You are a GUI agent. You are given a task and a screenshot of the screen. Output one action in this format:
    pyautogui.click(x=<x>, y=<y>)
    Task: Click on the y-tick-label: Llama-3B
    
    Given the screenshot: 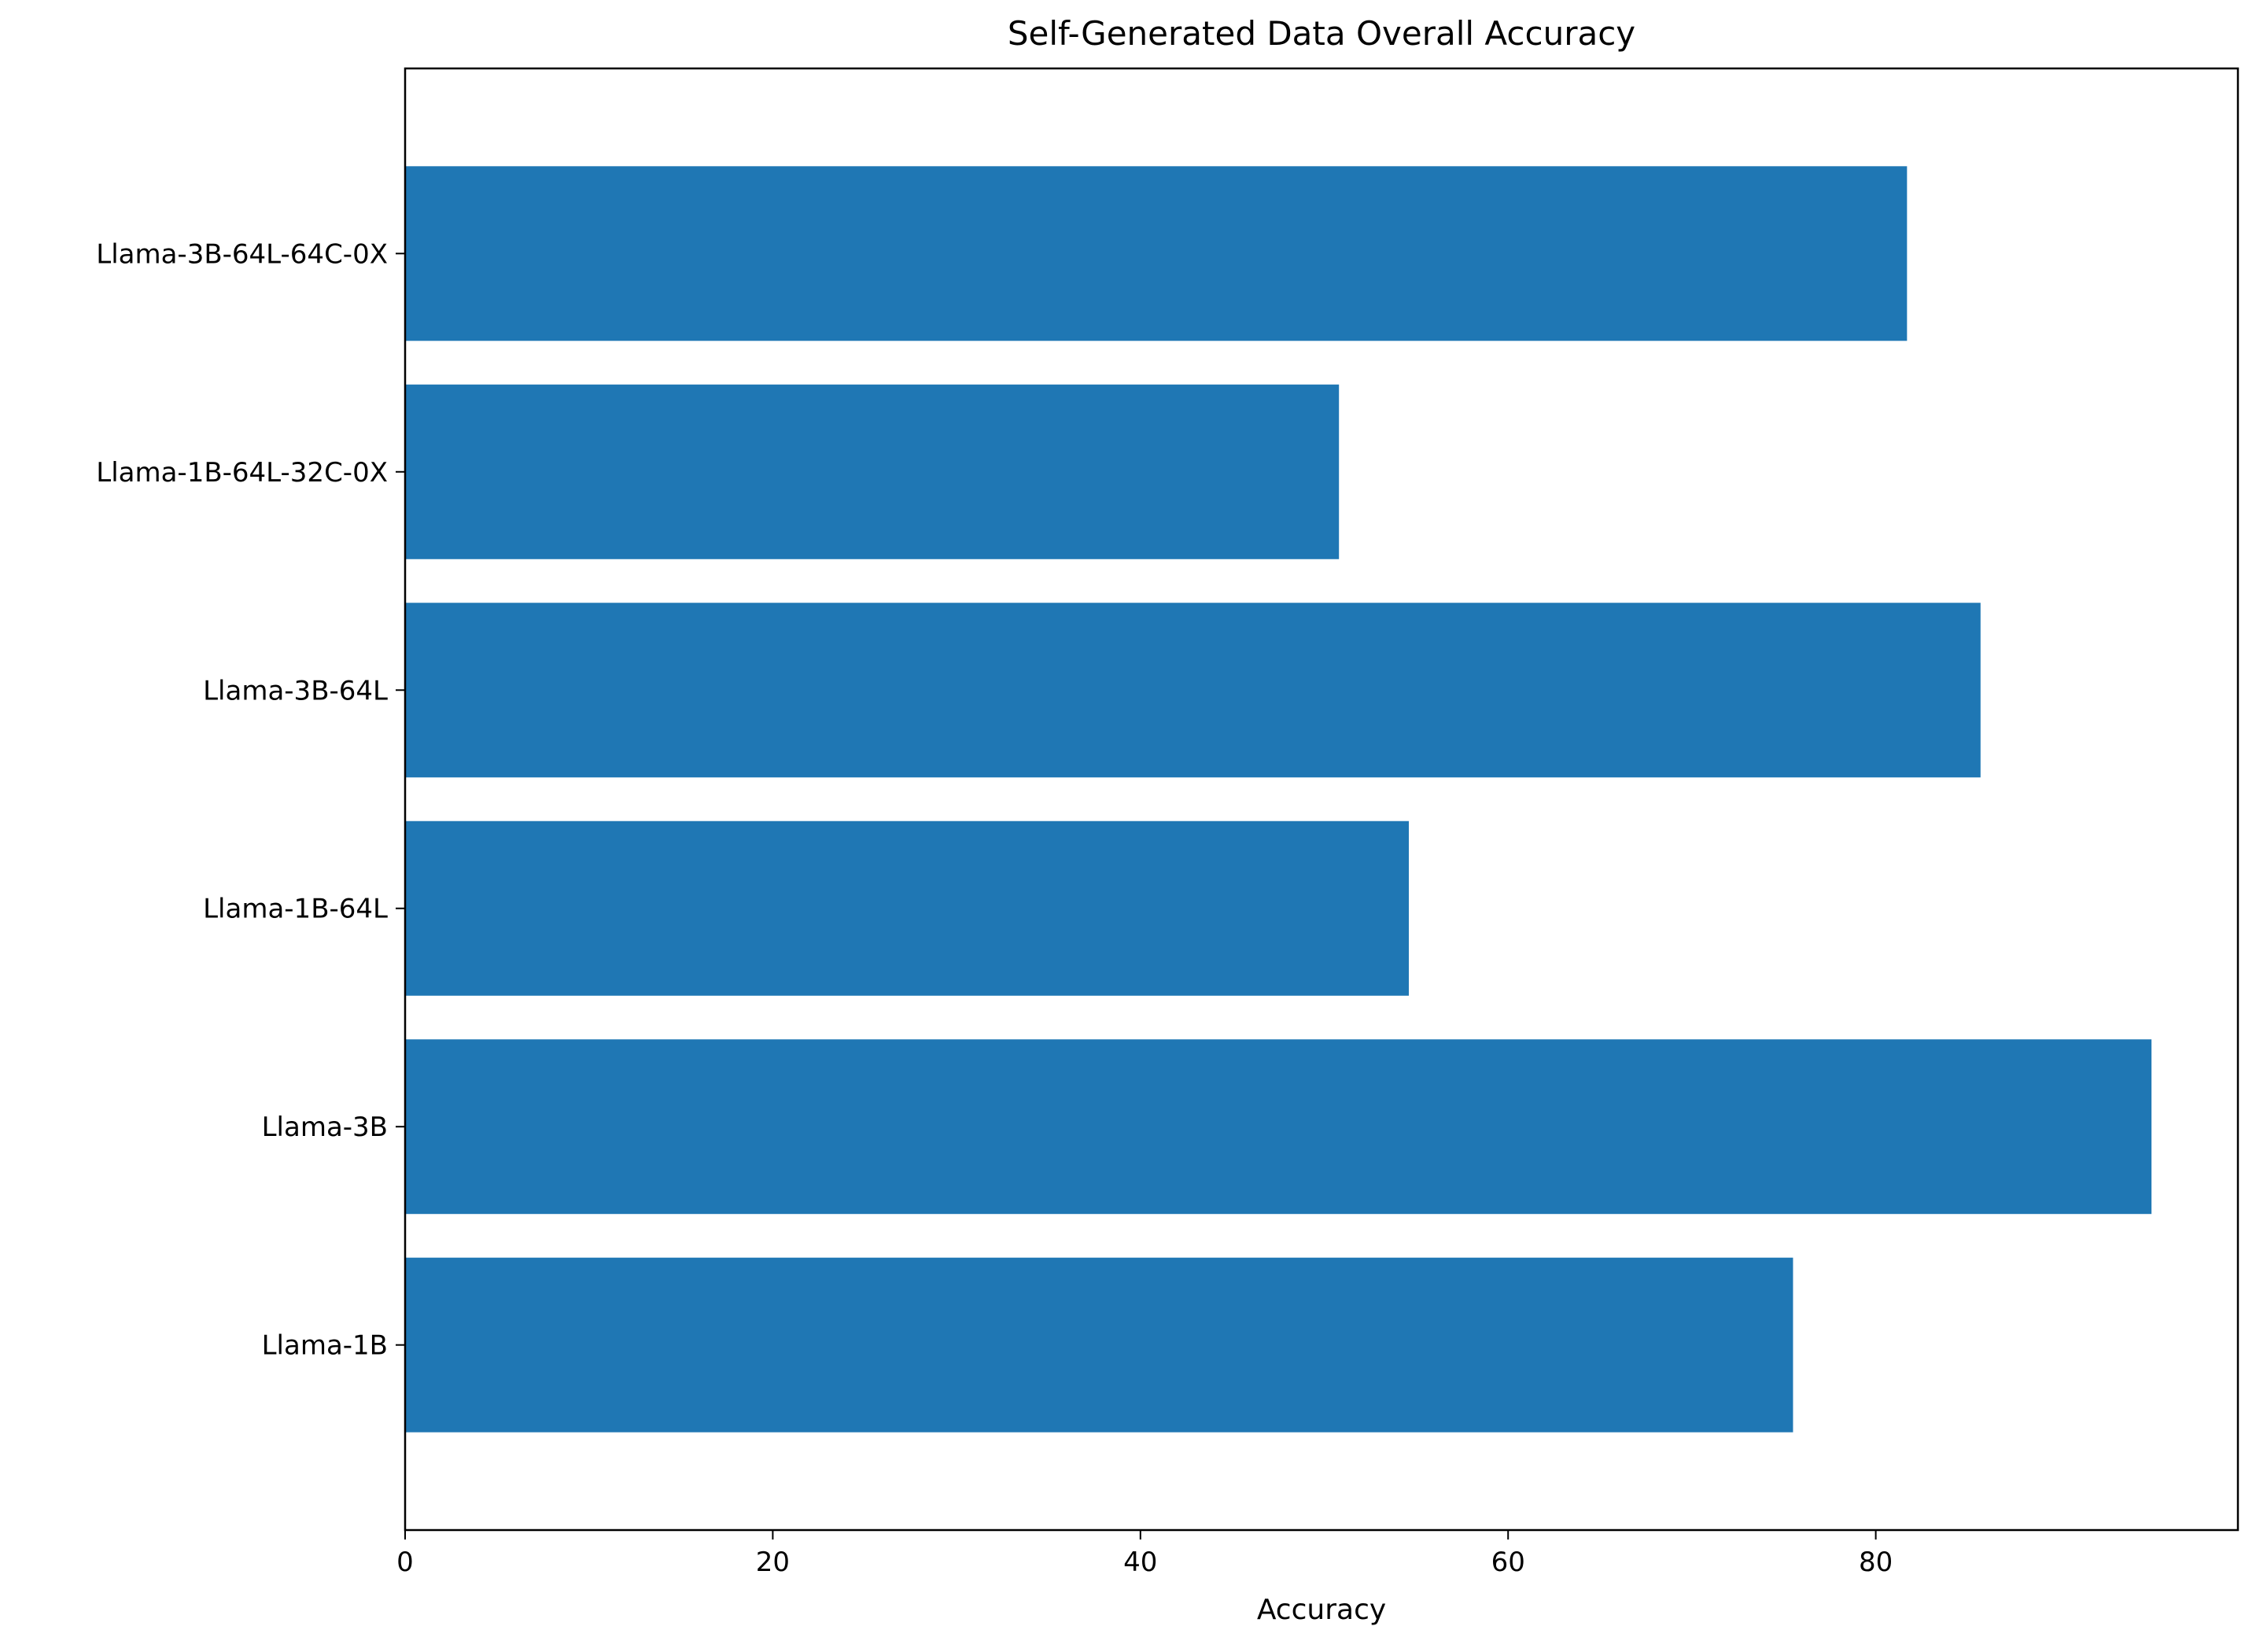 What is the action you would take?
    pyautogui.click(x=325, y=1127)
    